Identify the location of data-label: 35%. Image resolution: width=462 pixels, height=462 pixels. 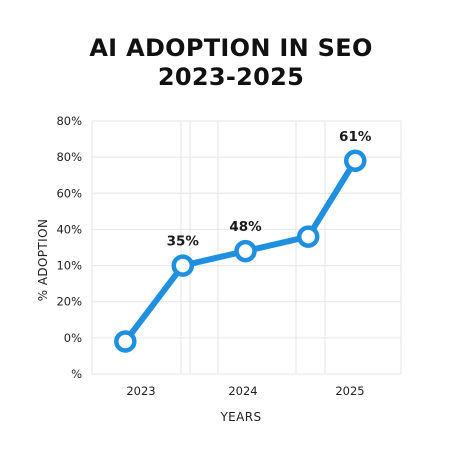
(183, 242).